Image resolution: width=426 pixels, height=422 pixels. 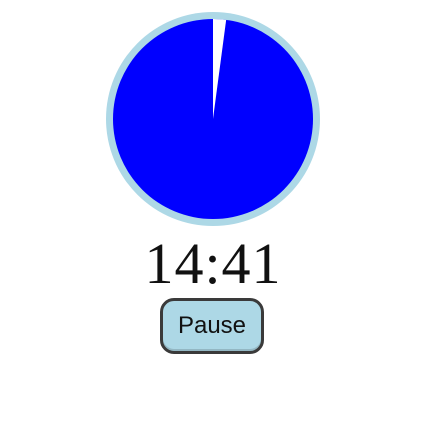 I want to click on pause-button: Pause, so click(x=212, y=326).